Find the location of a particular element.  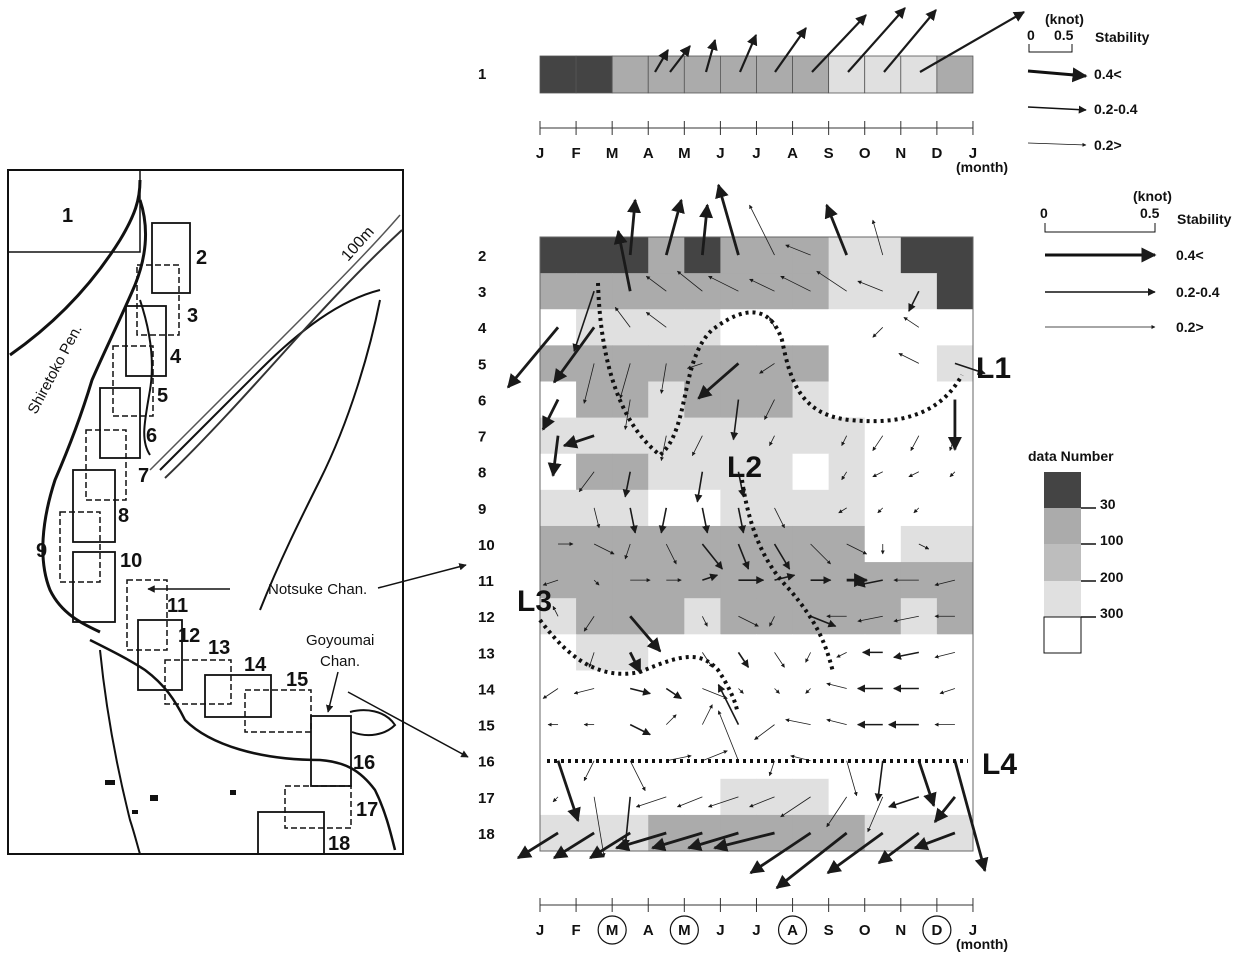

map-label-7: 7 is located at coordinates (143, 476).